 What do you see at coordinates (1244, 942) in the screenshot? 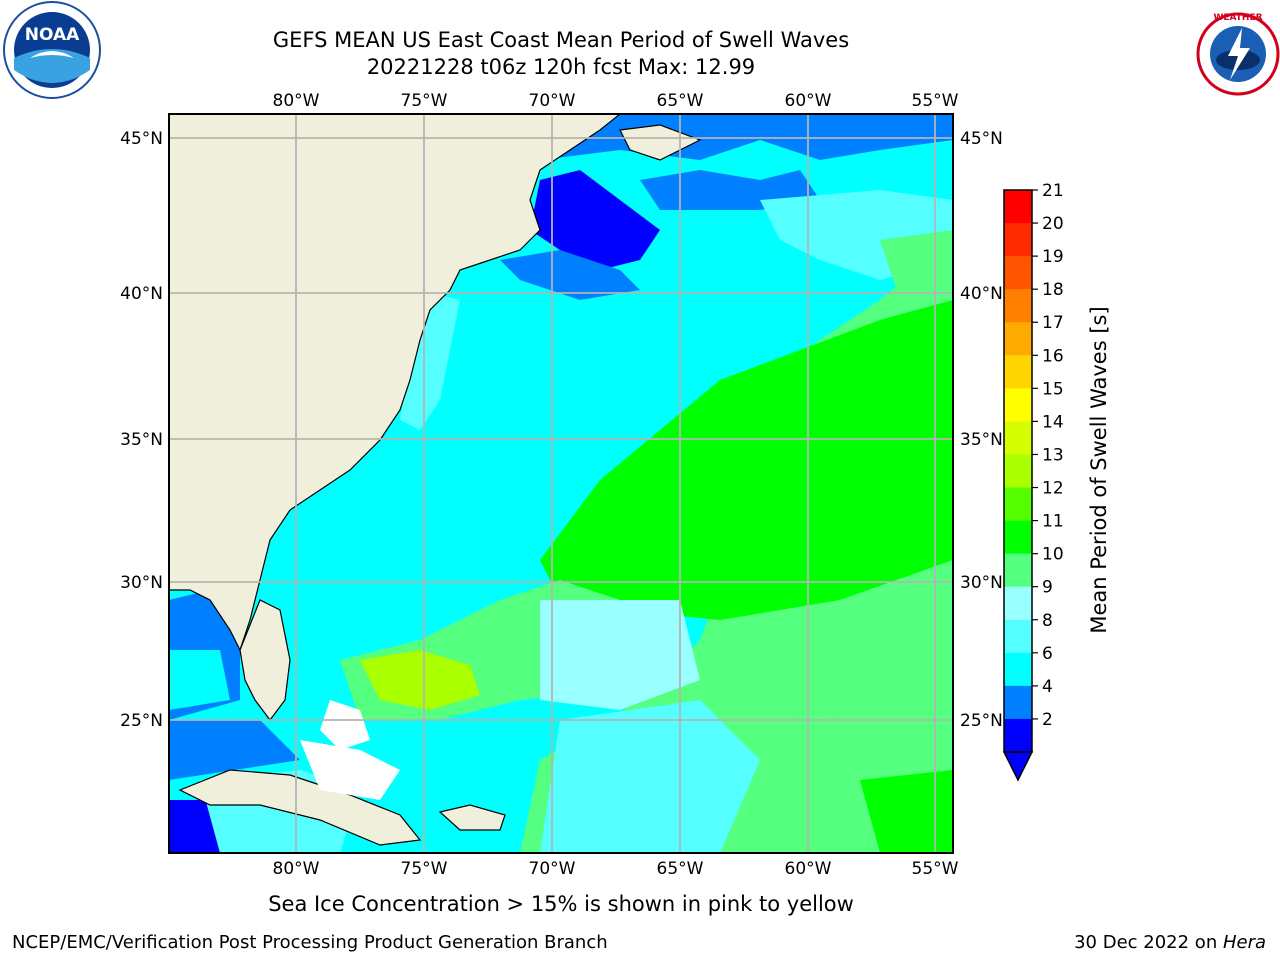
I see `machine-name: Hera` at bounding box center [1244, 942].